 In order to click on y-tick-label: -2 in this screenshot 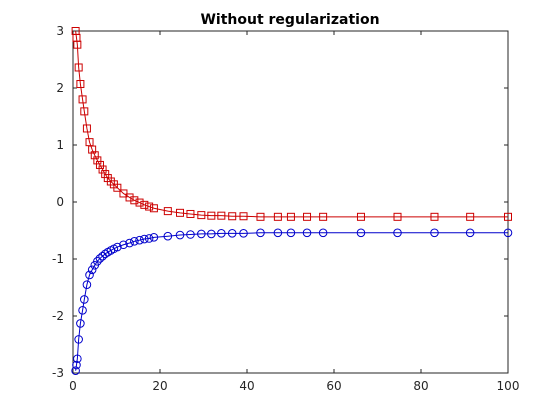, I will do `click(58, 316)`.